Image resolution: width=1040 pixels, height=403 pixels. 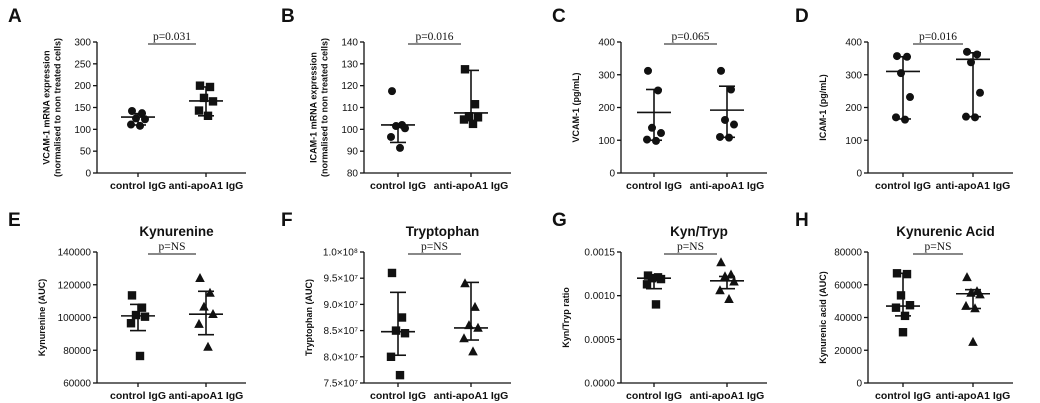 I want to click on y-tick-label: 110, so click(x=350, y=108).